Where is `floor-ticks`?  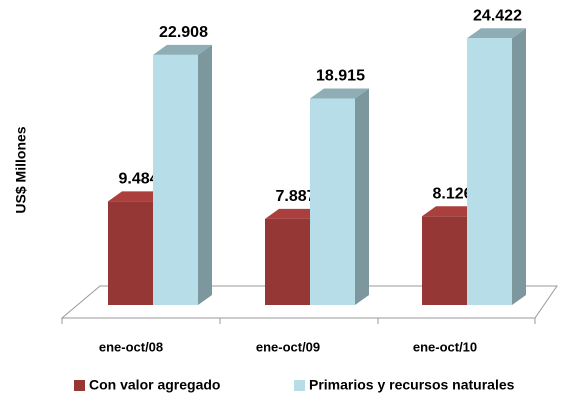 floor-ticks is located at coordinates (298, 321).